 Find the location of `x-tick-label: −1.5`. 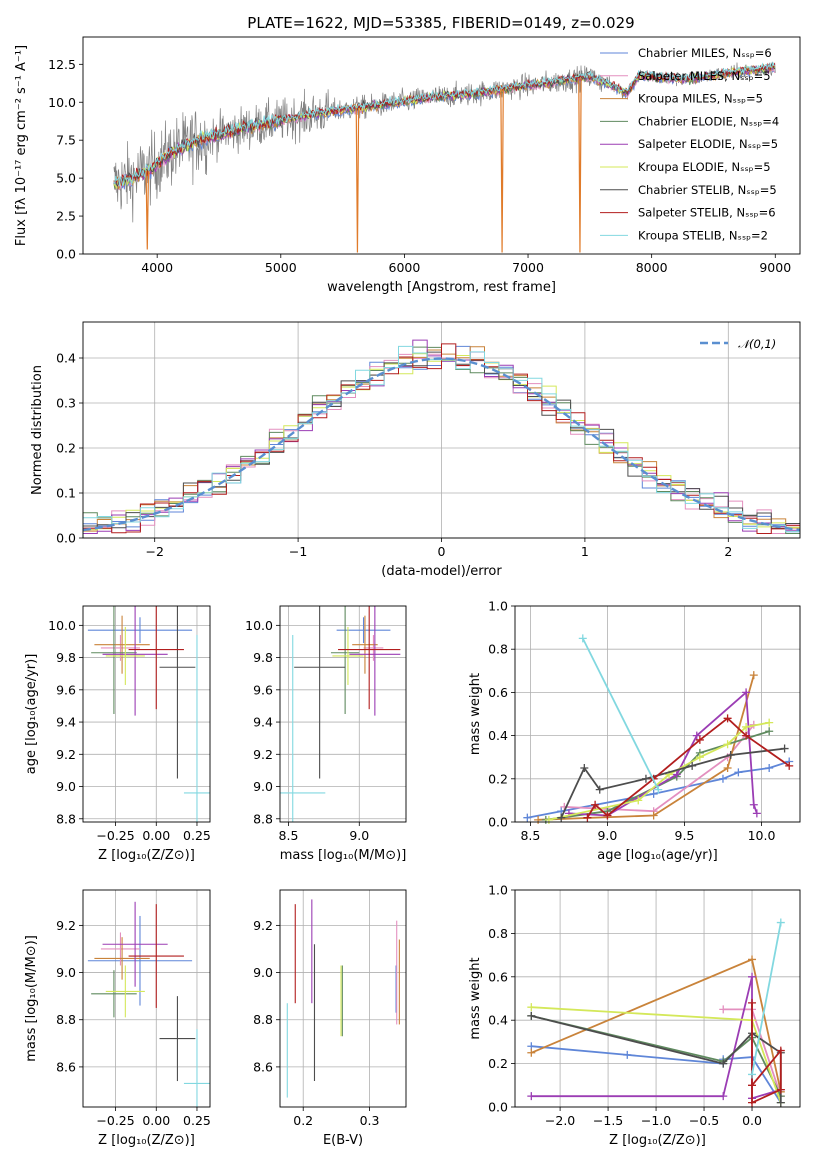

x-tick-label: −1.5 is located at coordinates (608, 1120).